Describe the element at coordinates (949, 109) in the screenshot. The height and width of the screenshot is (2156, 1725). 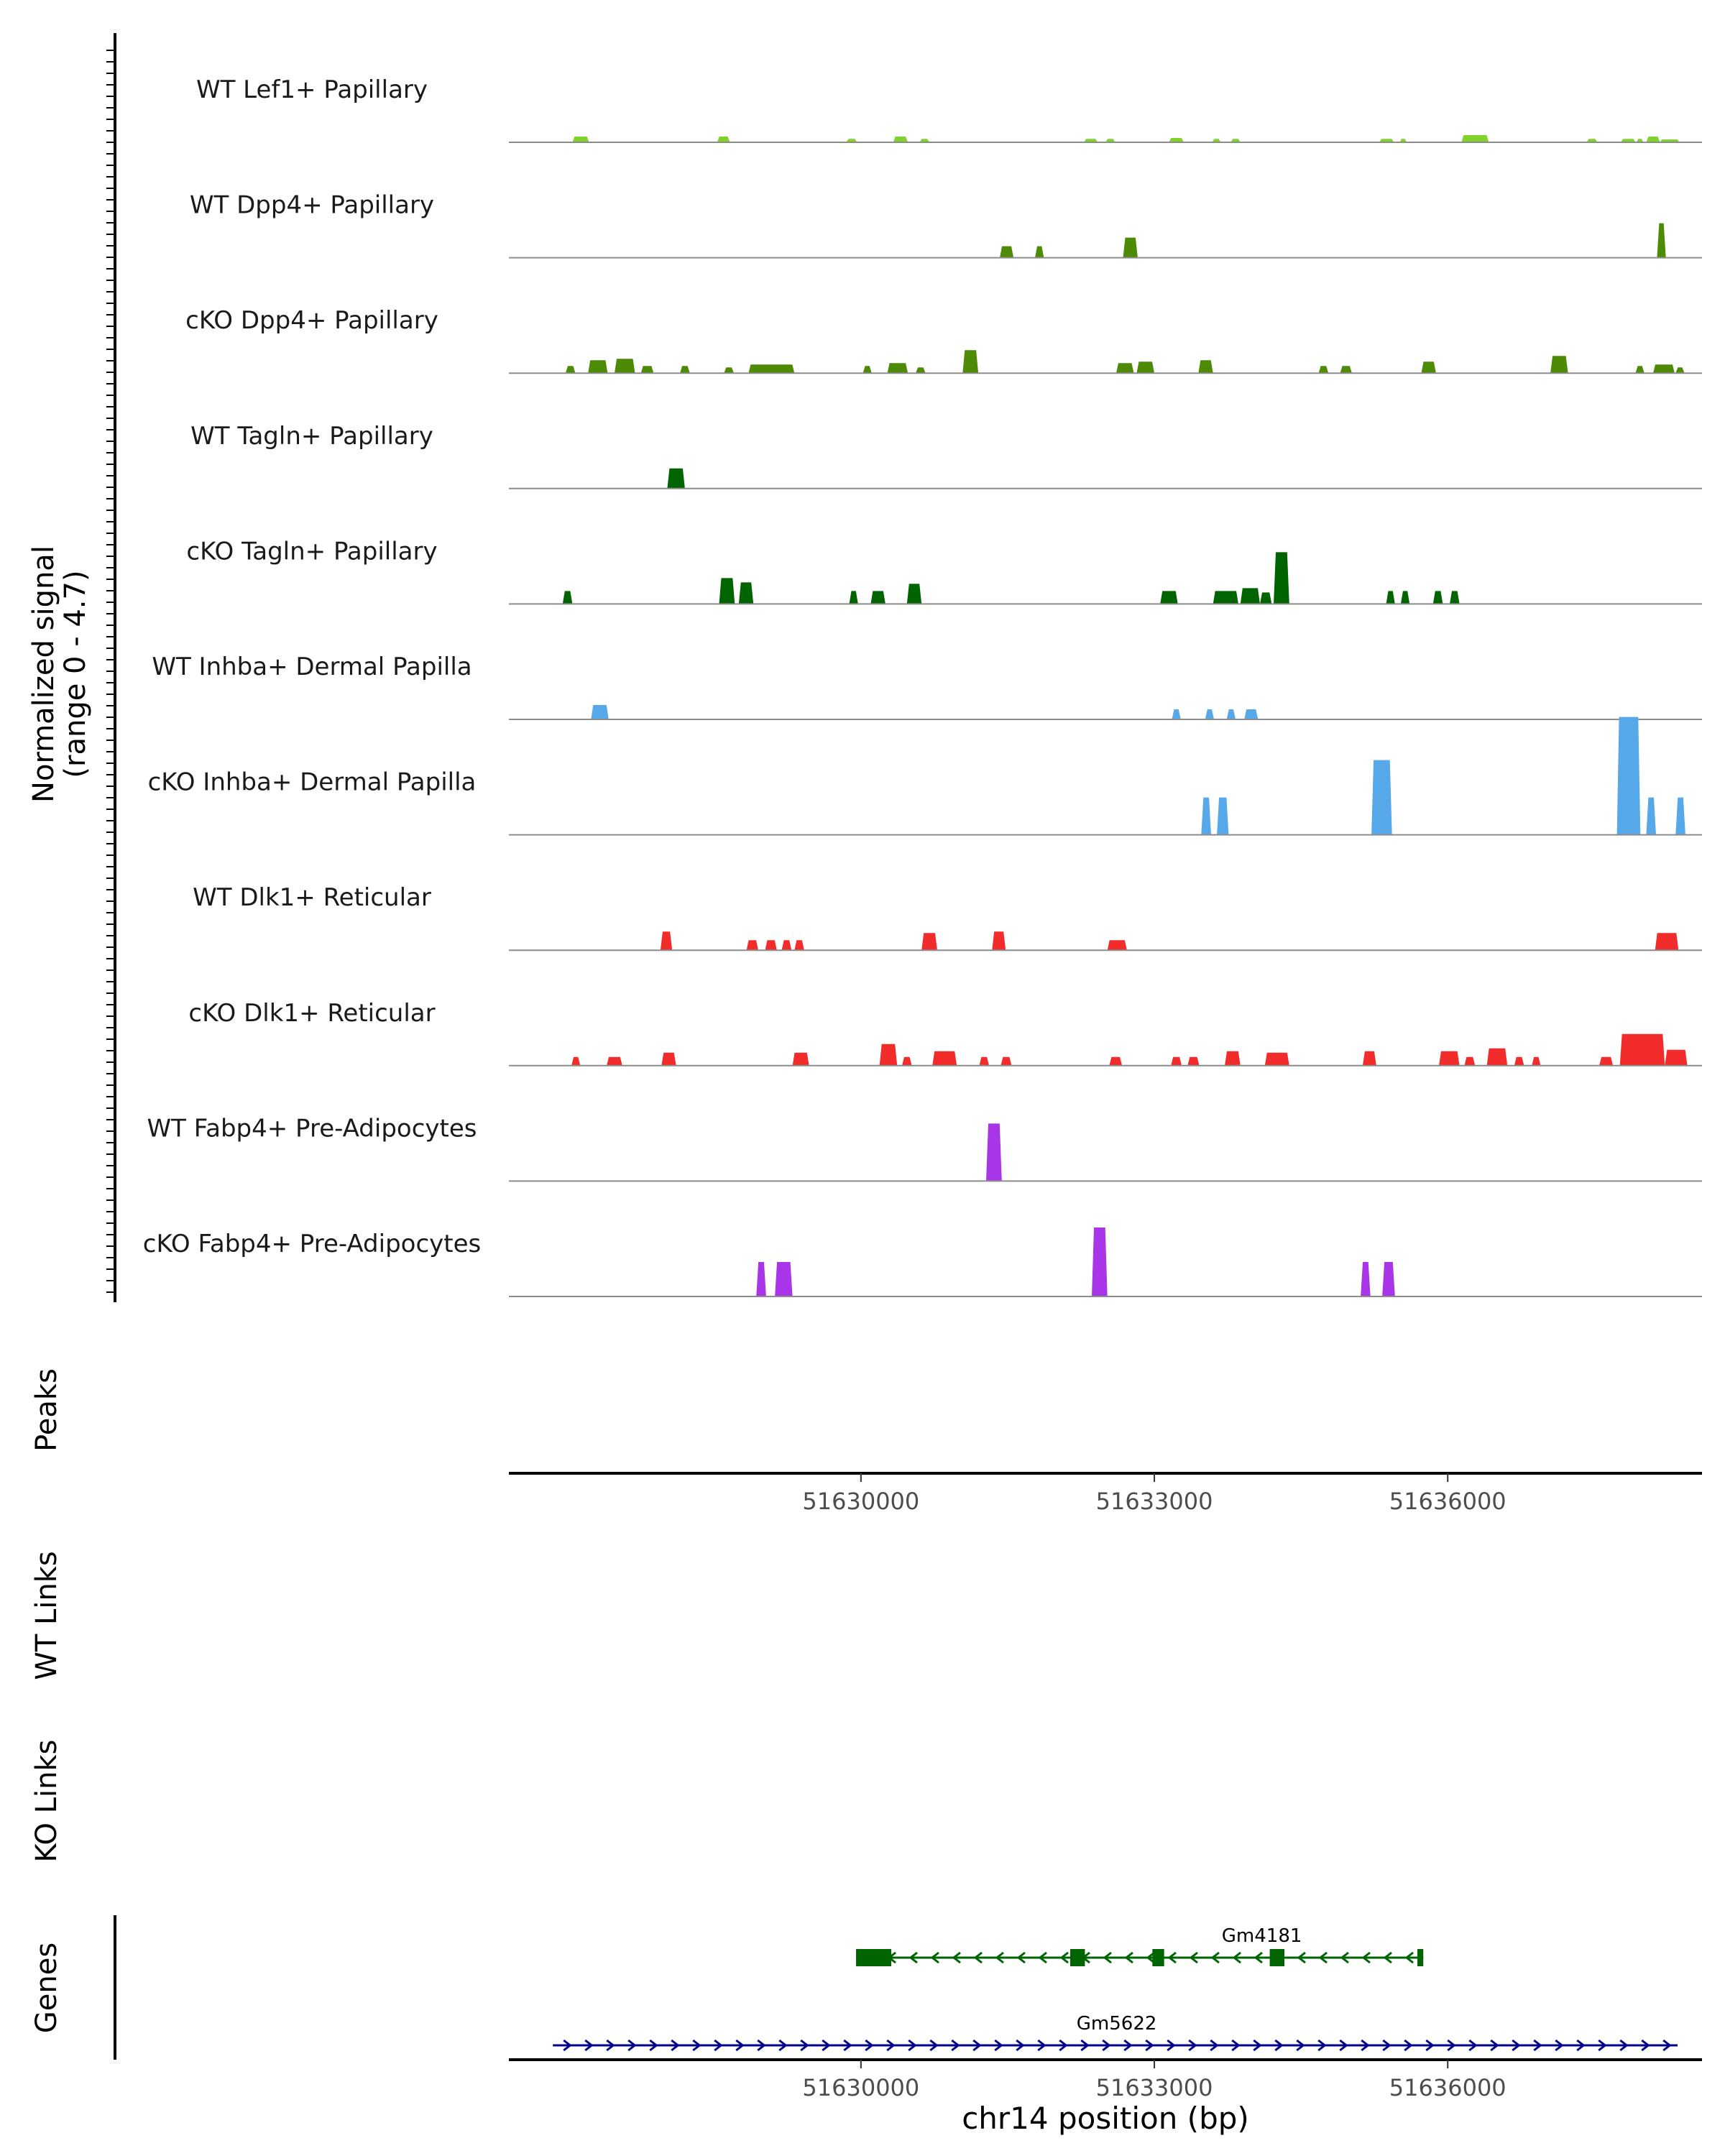
I see `track-1: WT Lef1+ Papillary` at that location.